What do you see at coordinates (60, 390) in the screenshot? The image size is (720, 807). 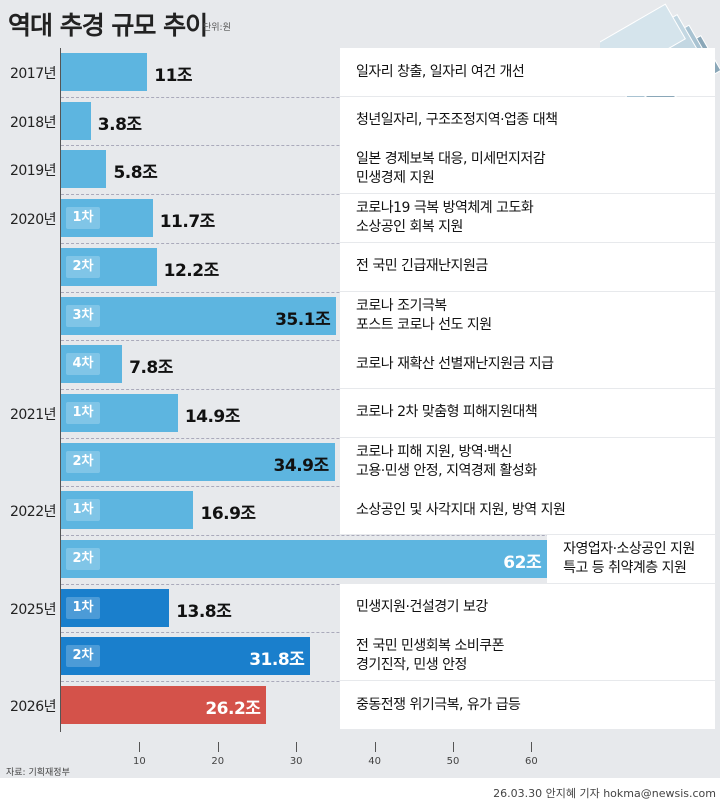 I see `axis-line` at bounding box center [60, 390].